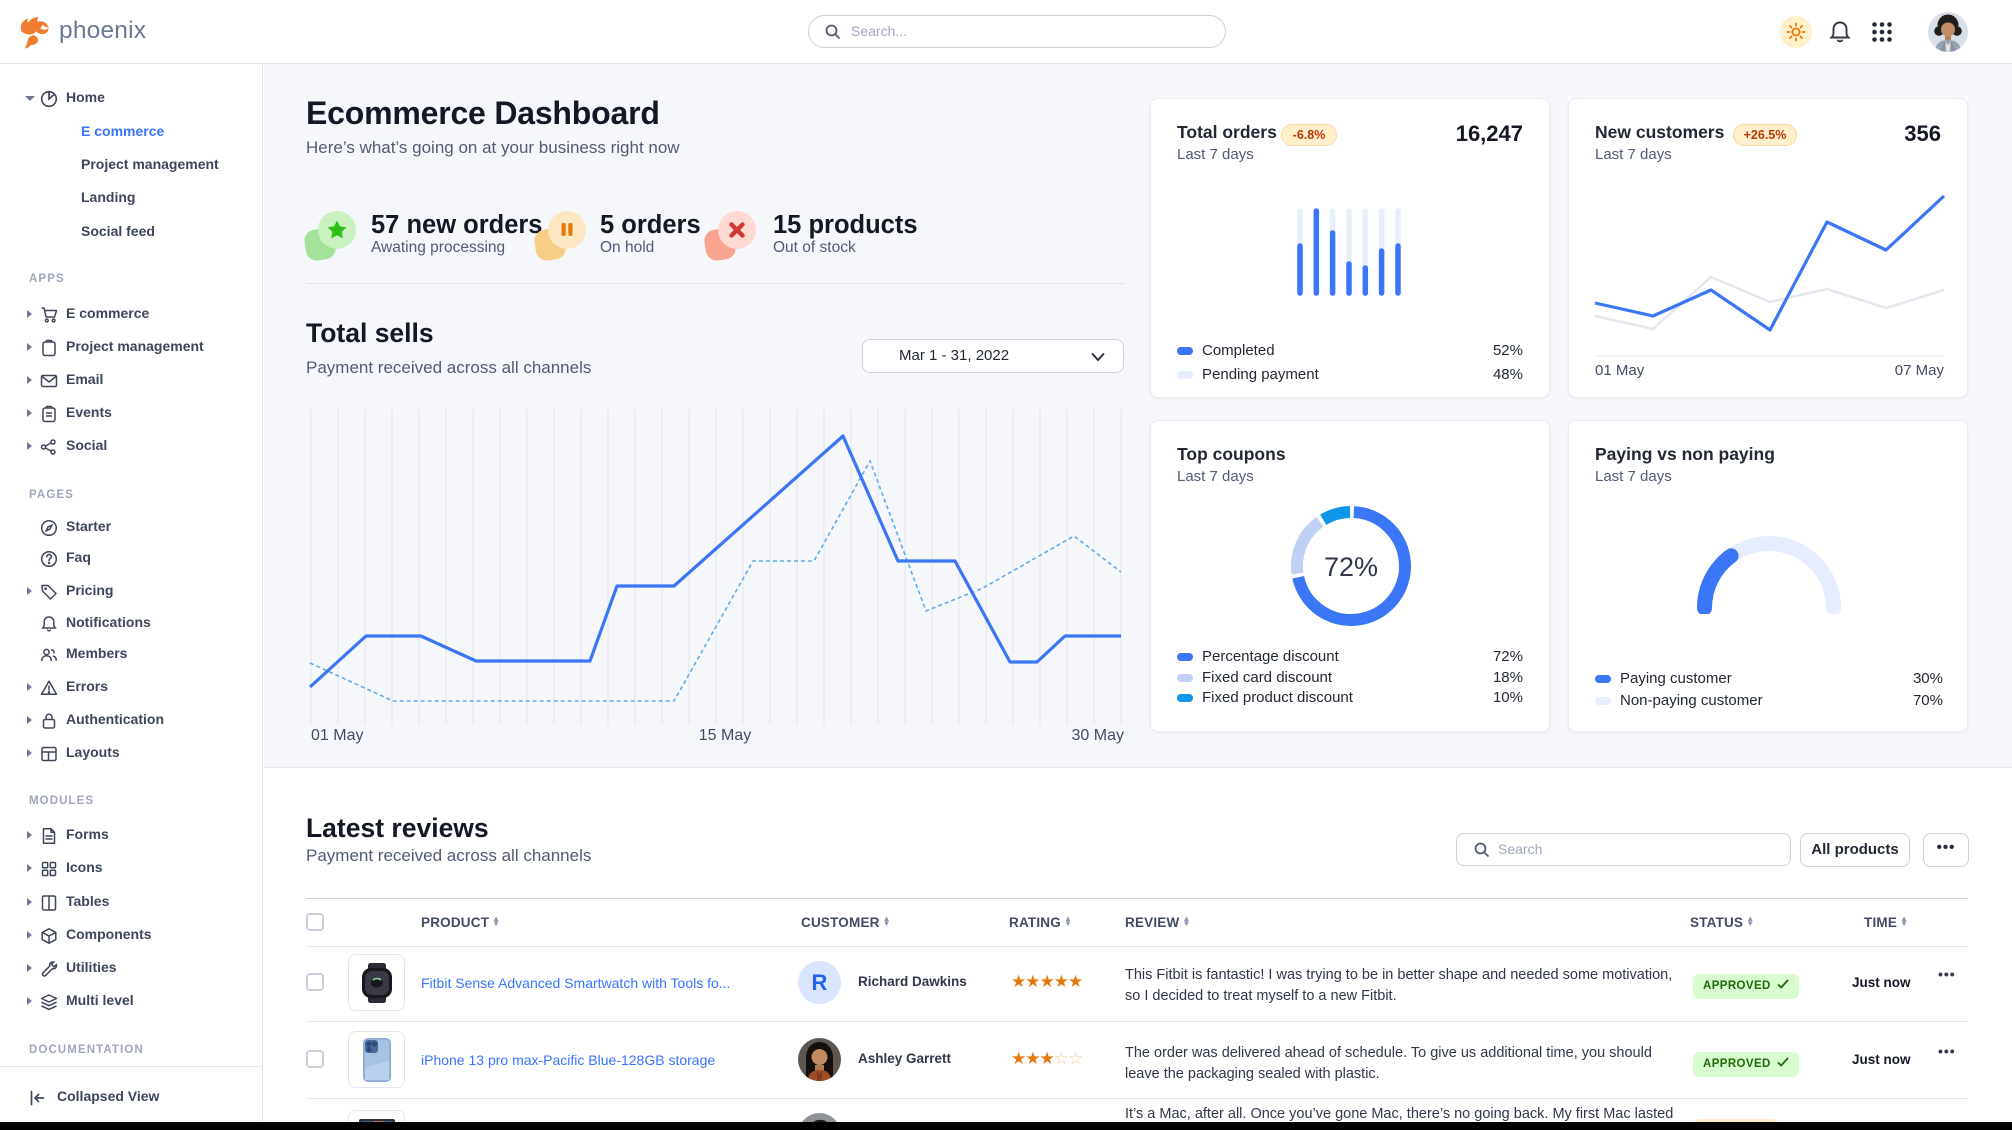 This screenshot has width=2012, height=1130. I want to click on svg-text: 30 May, so click(1098, 735).